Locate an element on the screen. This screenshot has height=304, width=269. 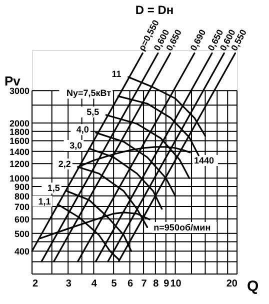
y-tick-label: 3000 is located at coordinates (19, 91).